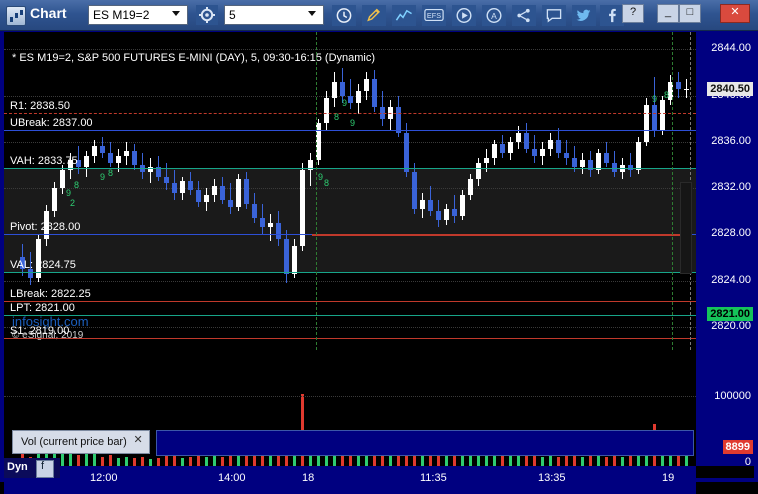  I want to click on formula-icon: EFS, so click(434, 15).